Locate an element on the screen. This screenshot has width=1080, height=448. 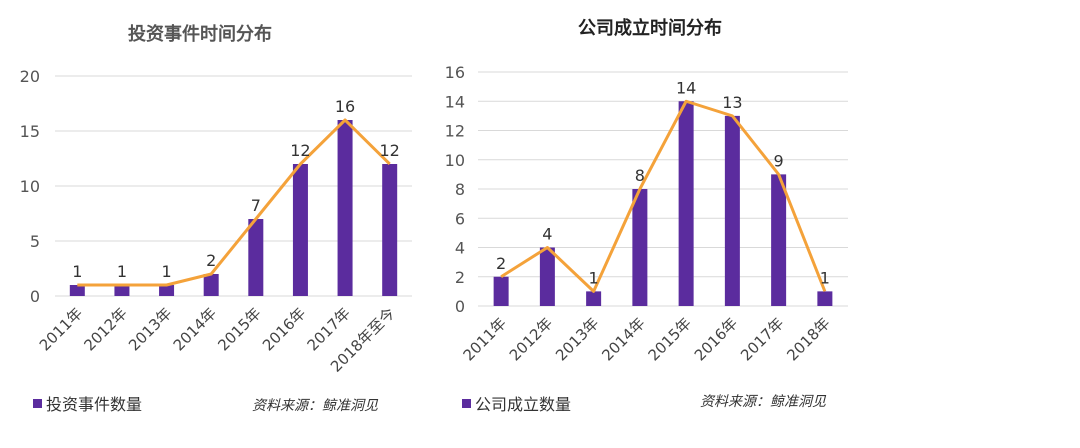
y-tick-label: 14 is located at coordinates (455, 101).